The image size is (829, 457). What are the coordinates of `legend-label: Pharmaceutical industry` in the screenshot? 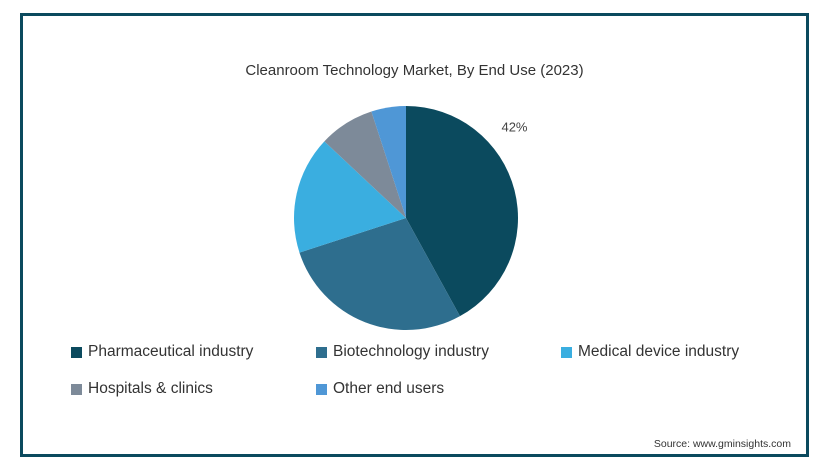 It's located at (171, 351).